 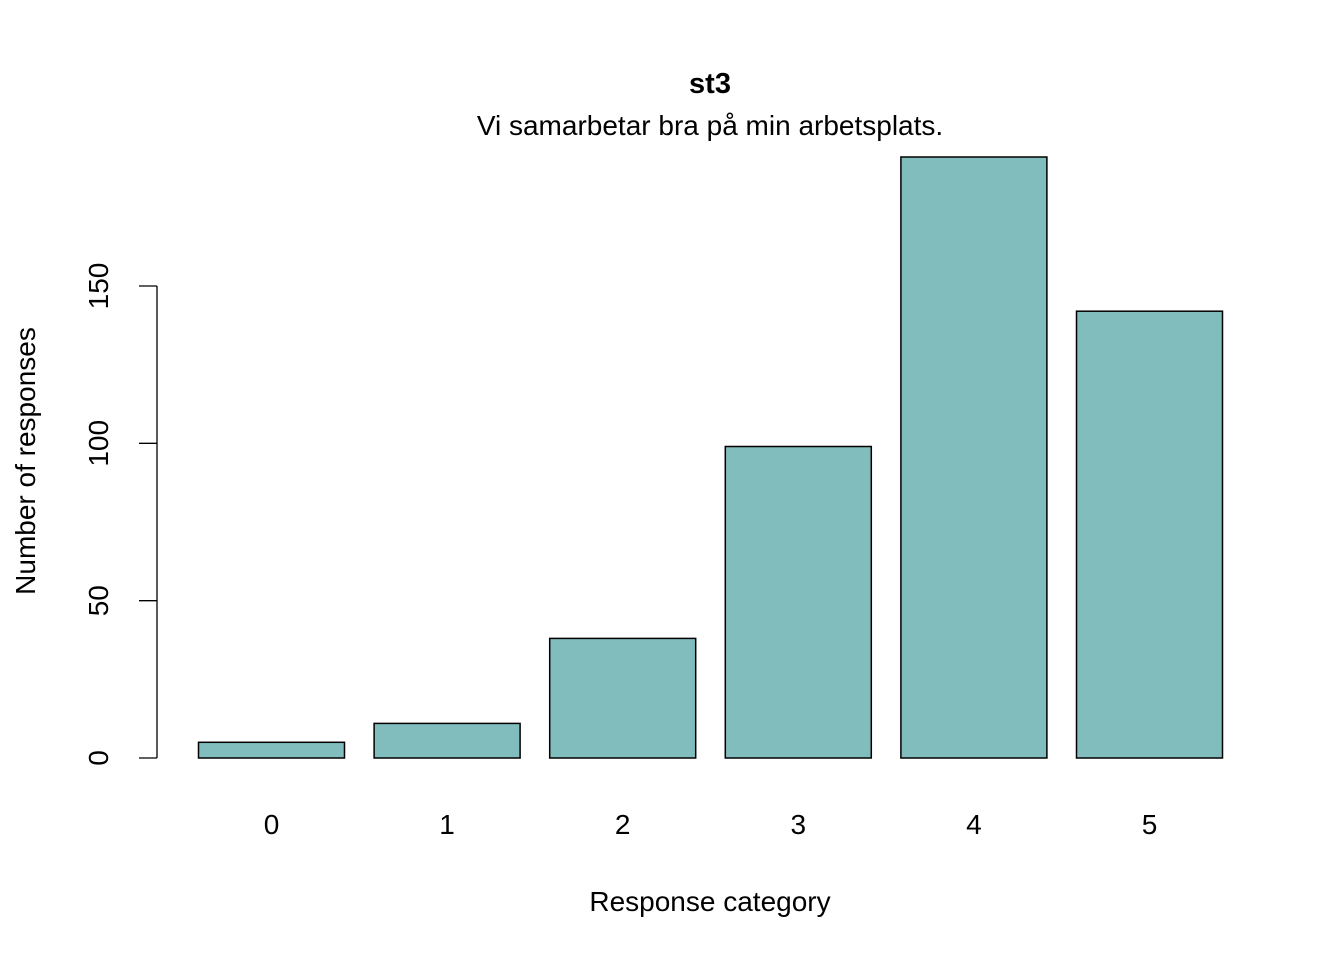 I want to click on y-tick-label-100: 100, so click(x=98, y=443).